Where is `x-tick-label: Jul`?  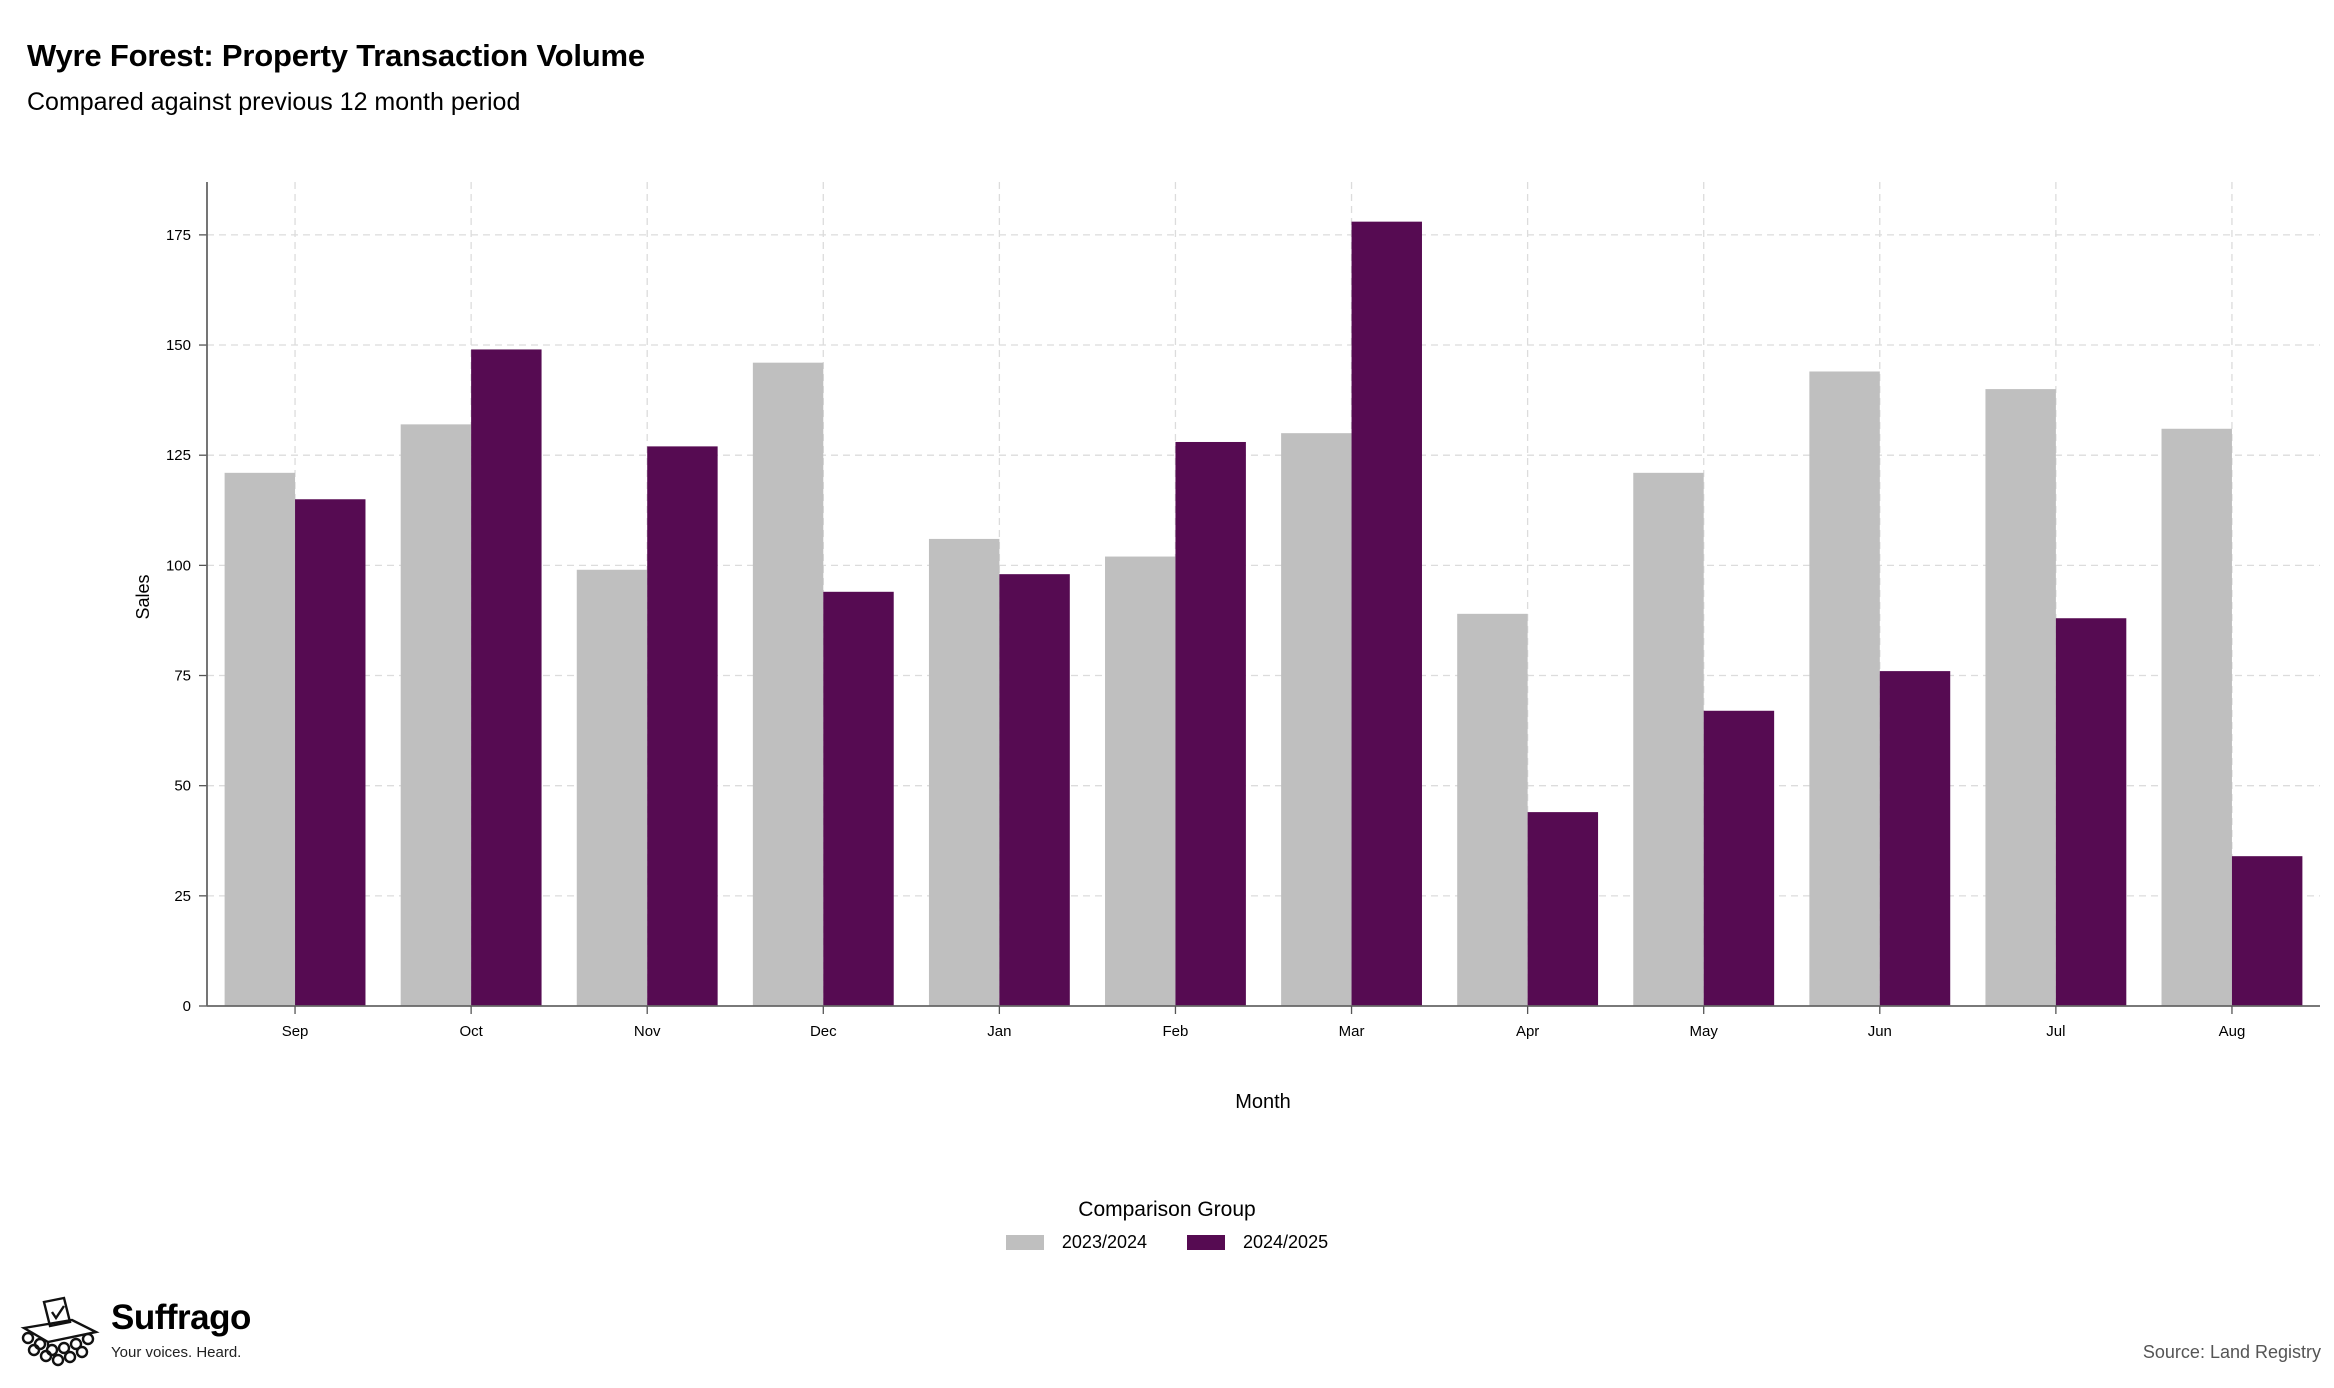
x-tick-label: Jul is located at coordinates (2055, 1031).